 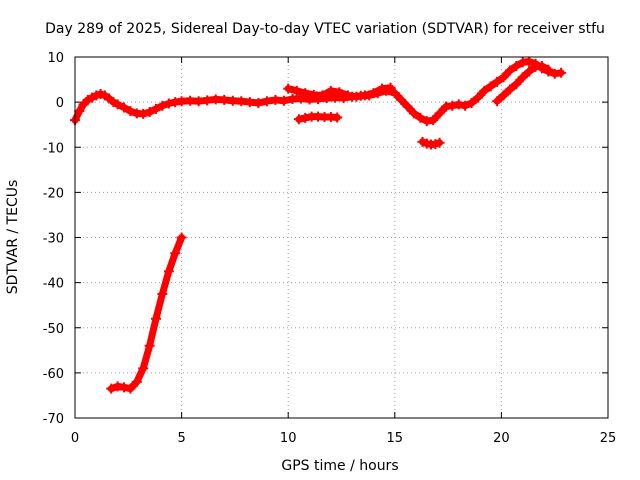 I want to click on y-tick-label: -70, so click(x=53, y=419).